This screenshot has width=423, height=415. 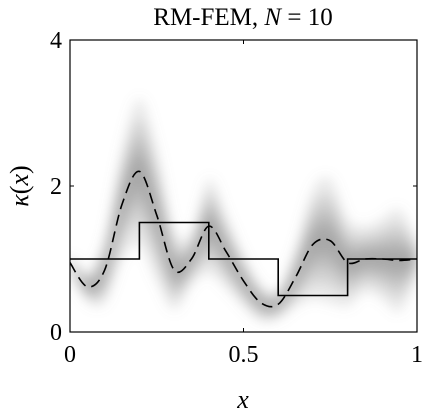 What do you see at coordinates (19, 200) in the screenshot?
I see `y-axis-label-kappa: κ` at bounding box center [19, 200].